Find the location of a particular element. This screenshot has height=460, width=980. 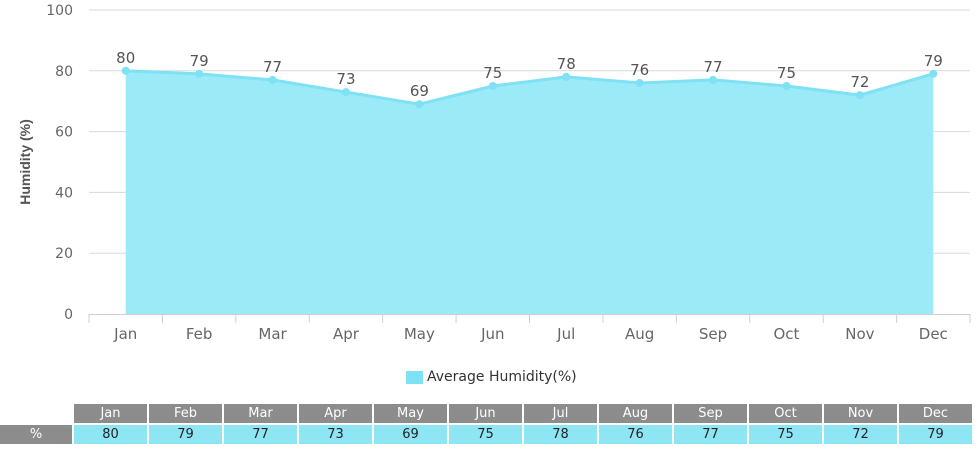

table-value-jan: 80 is located at coordinates (110, 434).